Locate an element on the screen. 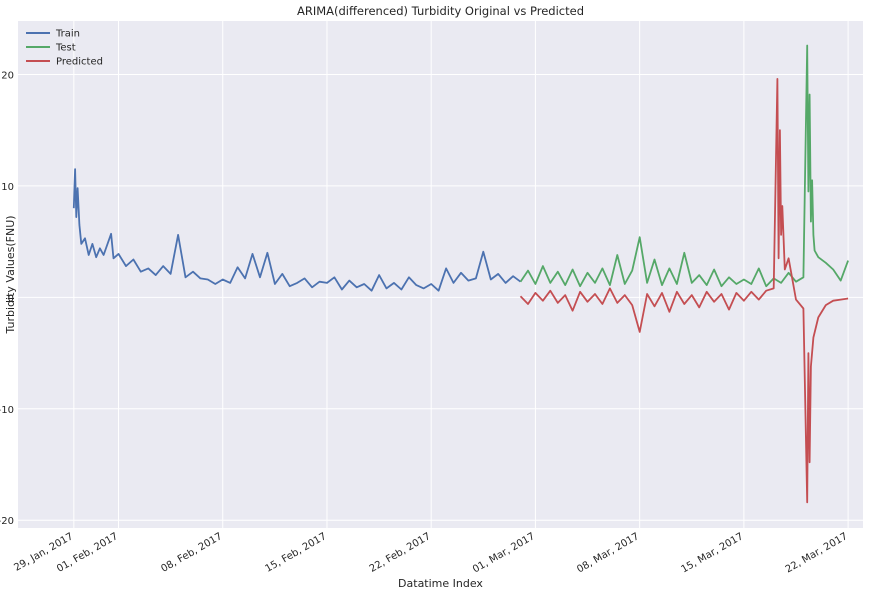  y-tick-label: 10 is located at coordinates (7, 187).